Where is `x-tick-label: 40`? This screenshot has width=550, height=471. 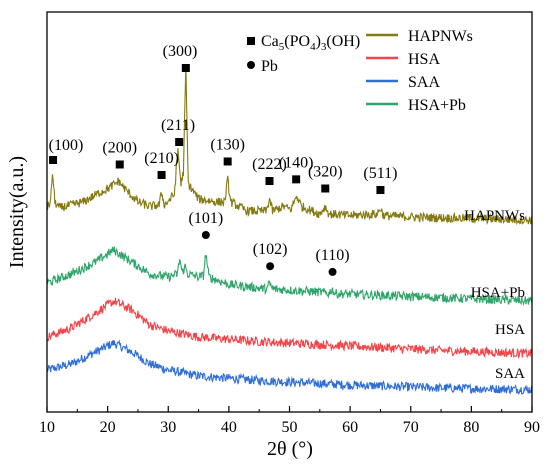
x-tick-label: 40 is located at coordinates (229, 427).